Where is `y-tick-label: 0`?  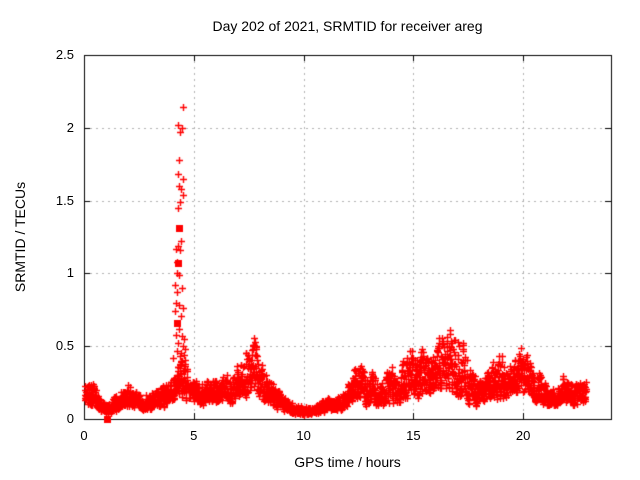
y-tick-label: 0 is located at coordinates (70, 418).